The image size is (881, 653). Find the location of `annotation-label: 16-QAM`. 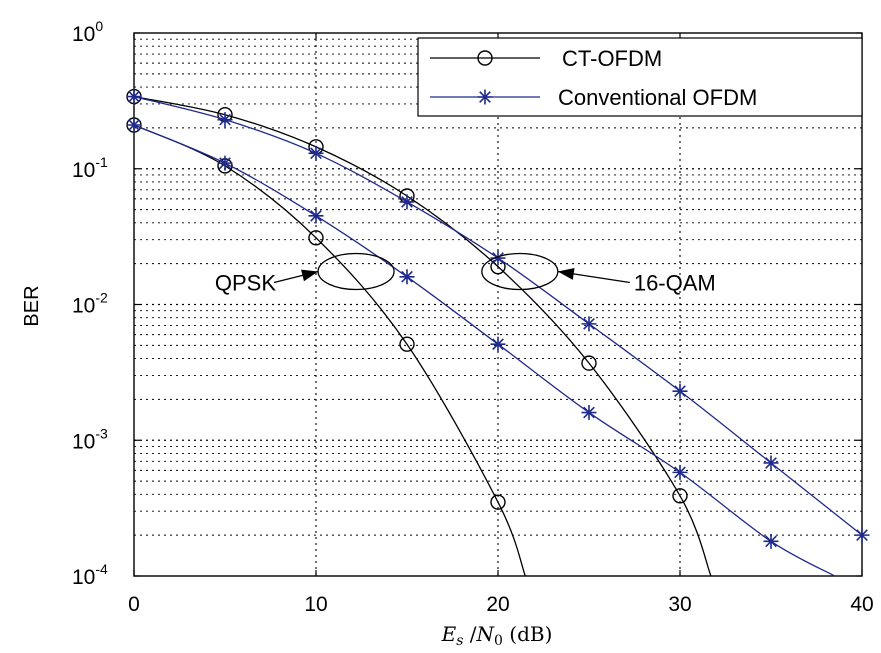

annotation-label: 16-QAM is located at coordinates (675, 283).